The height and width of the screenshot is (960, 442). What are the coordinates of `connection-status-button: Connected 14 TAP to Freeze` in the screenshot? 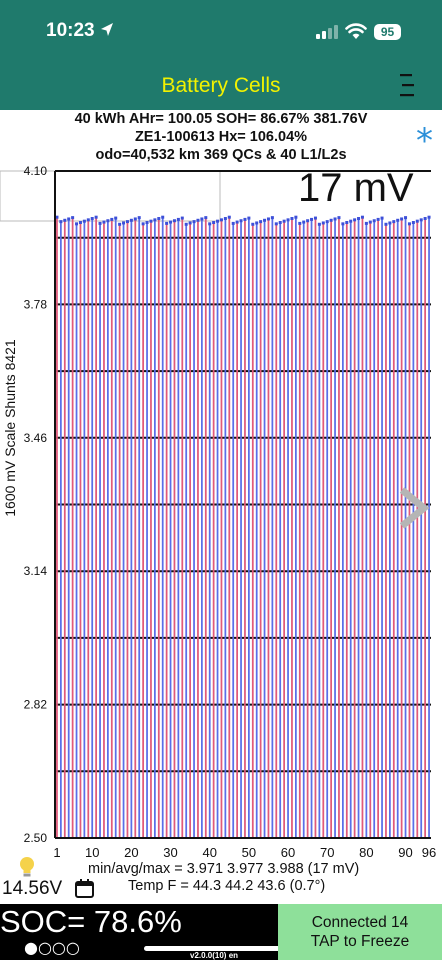 It's located at (360, 932).